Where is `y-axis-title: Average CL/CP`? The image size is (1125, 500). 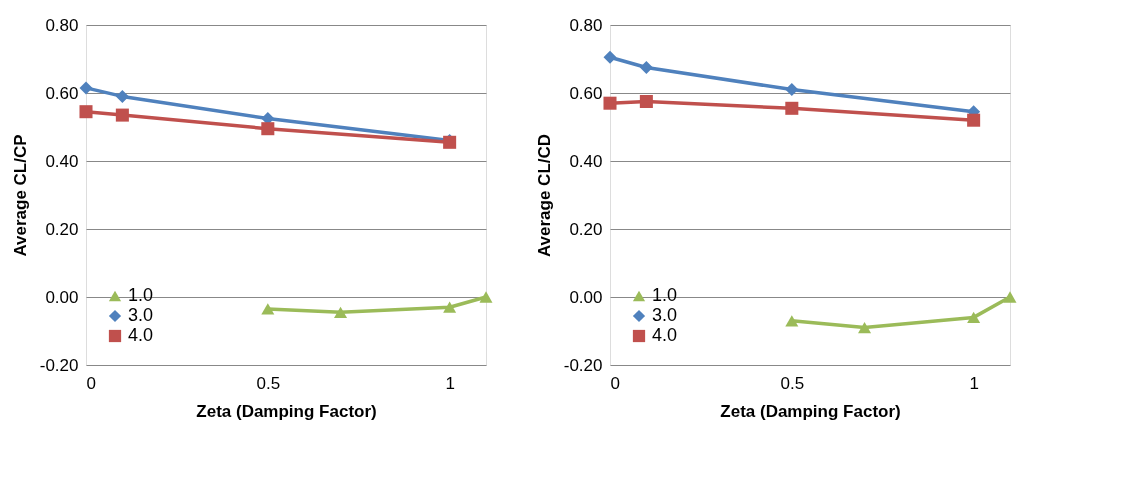
y-axis-title: Average CL/CP is located at coordinates (20, 195).